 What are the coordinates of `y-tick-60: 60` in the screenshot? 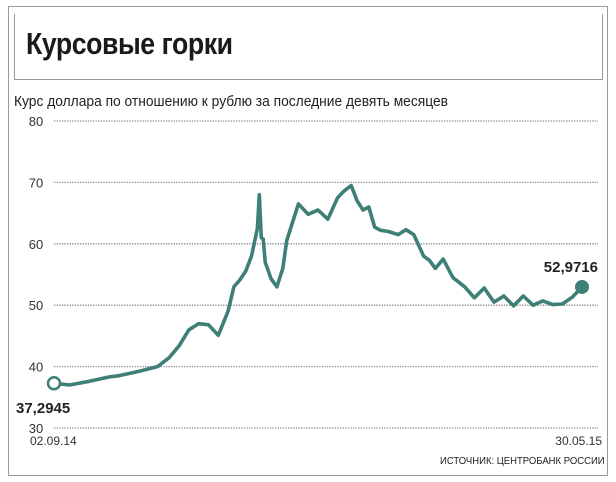 It's located at (36, 244).